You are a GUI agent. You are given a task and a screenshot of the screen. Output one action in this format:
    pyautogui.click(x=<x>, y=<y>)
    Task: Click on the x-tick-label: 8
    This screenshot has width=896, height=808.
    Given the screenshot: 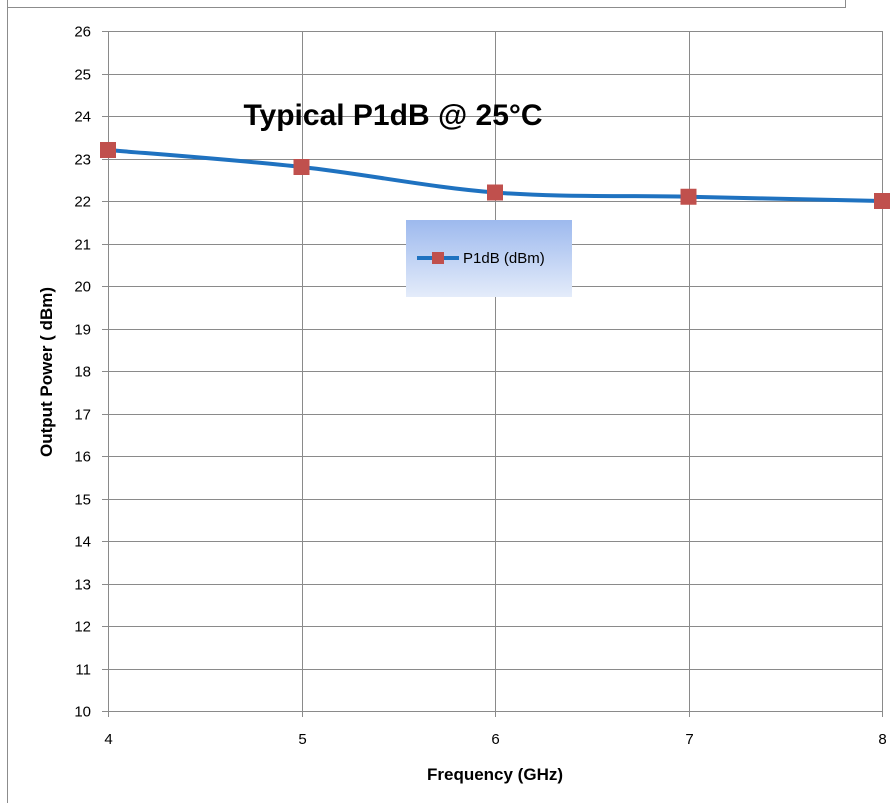 What is the action you would take?
    pyautogui.click(x=882, y=739)
    